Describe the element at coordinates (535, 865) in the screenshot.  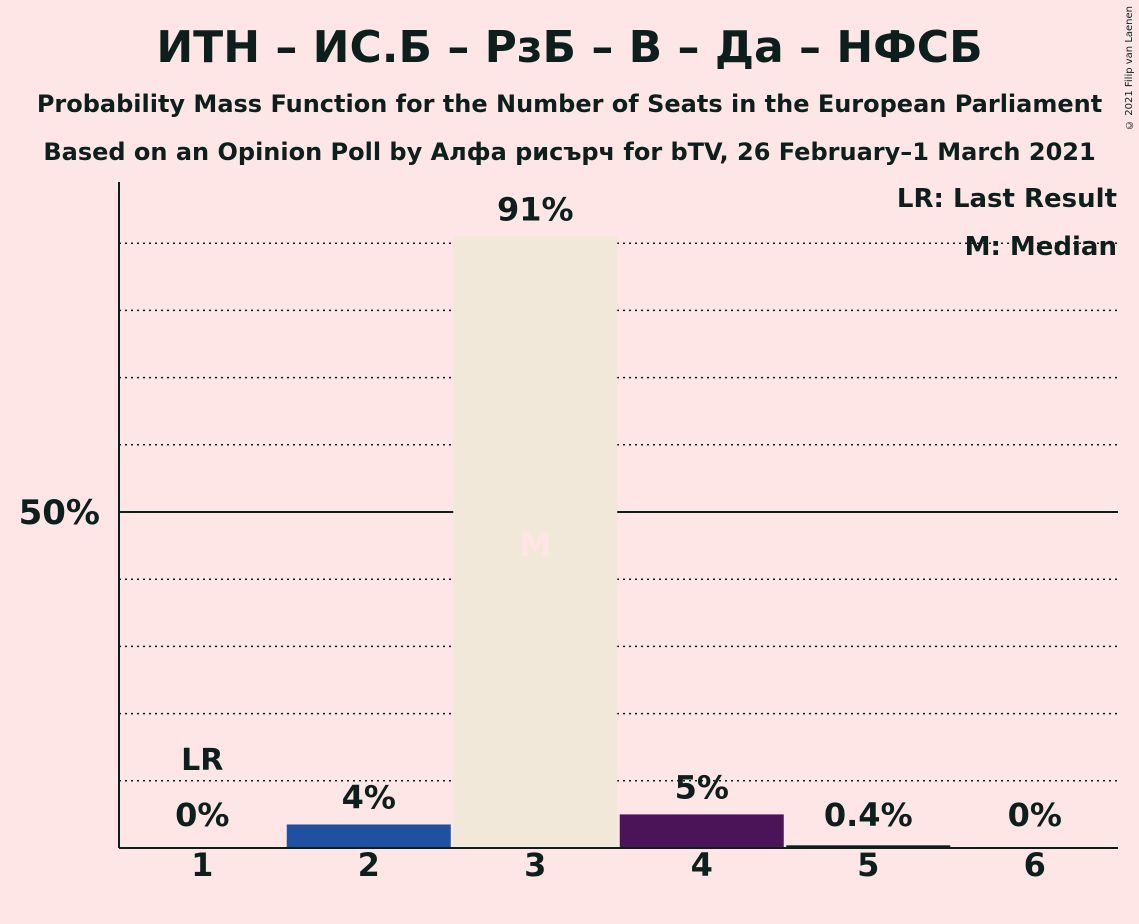
I see `x-tick-label-3: 3` at that location.